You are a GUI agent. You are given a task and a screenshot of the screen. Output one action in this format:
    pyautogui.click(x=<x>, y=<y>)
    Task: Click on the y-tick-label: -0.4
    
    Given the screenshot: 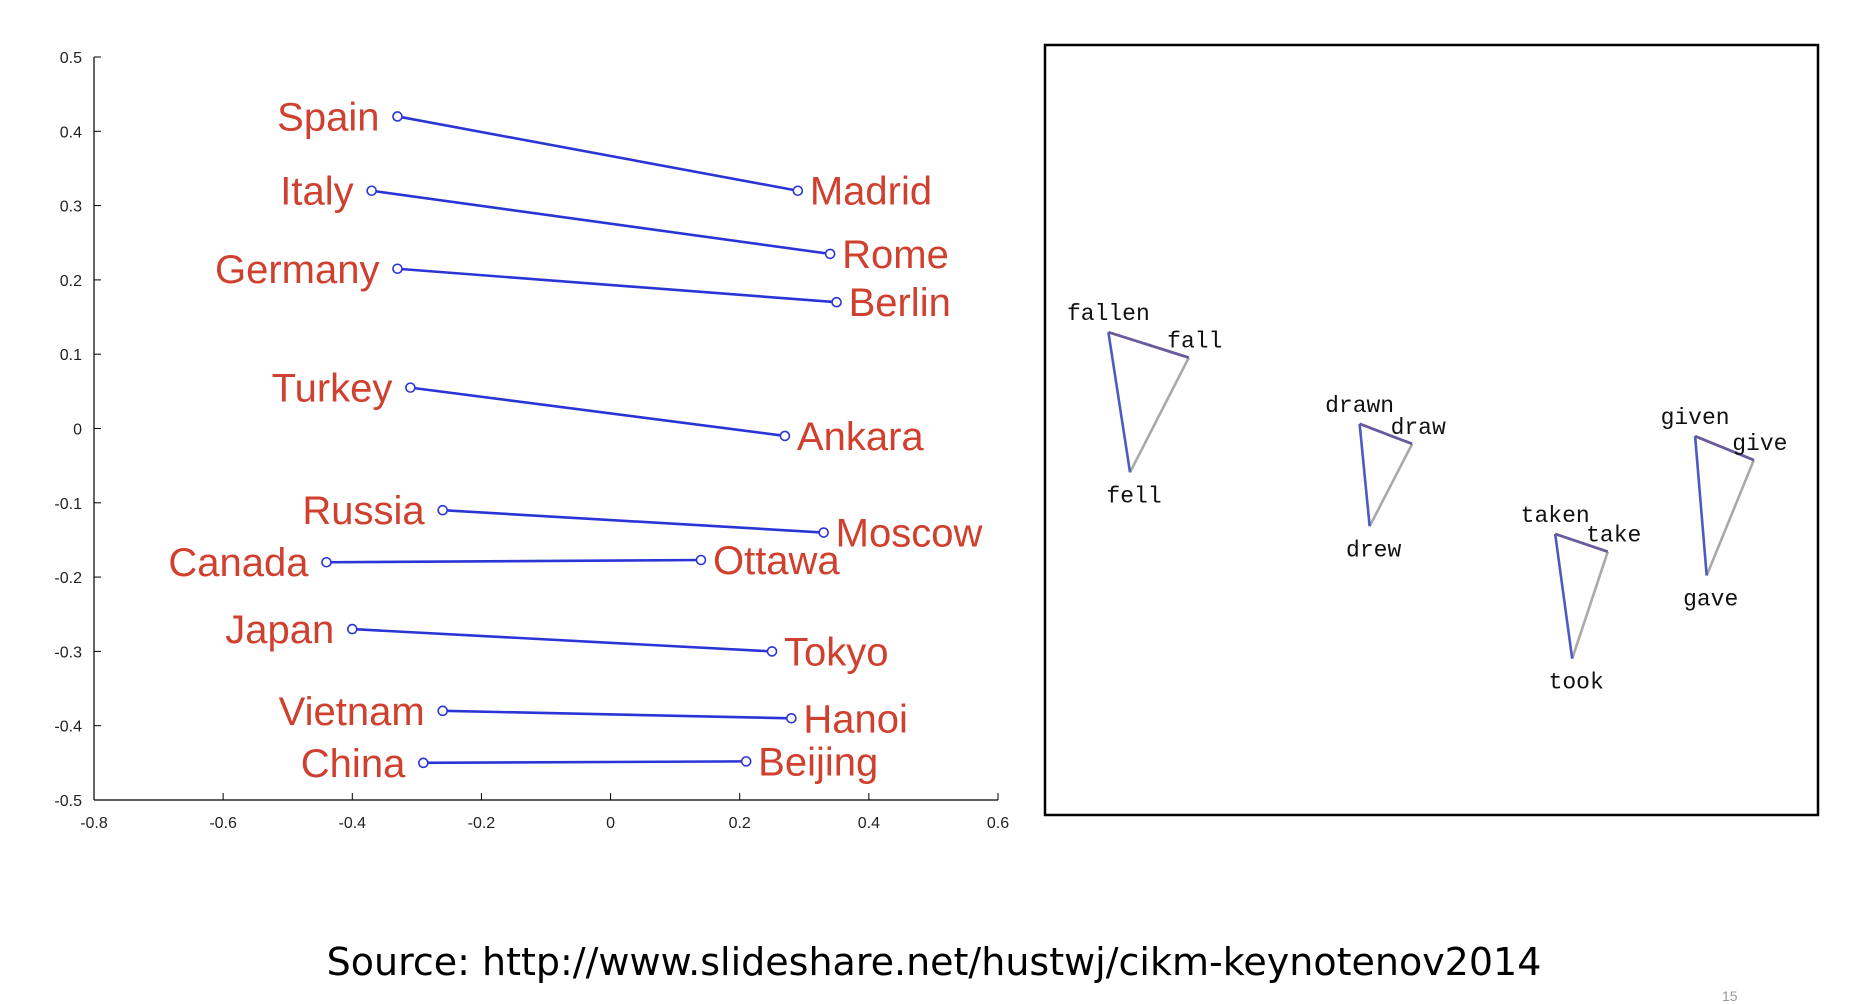 What is the action you would take?
    pyautogui.click(x=68, y=727)
    